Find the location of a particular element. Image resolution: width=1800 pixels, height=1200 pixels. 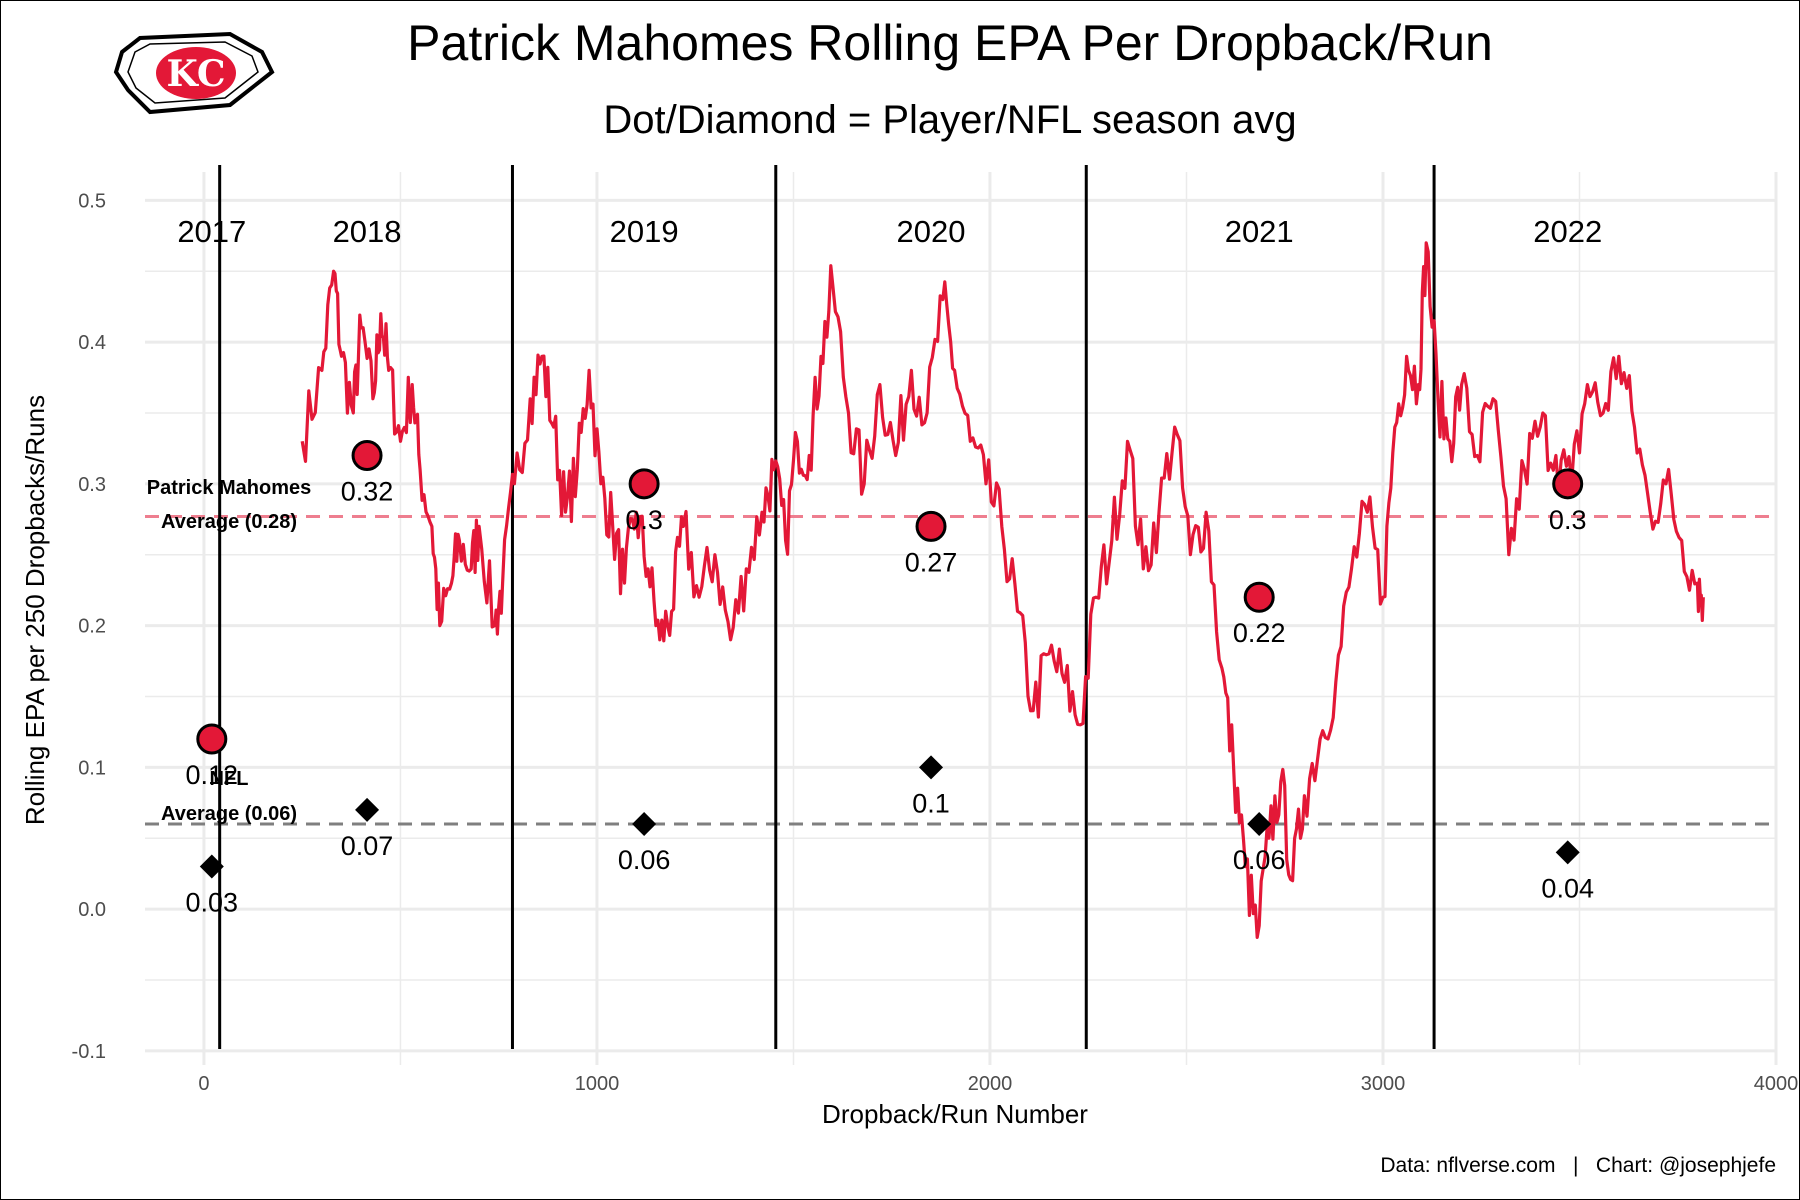

logo-oval is located at coordinates (196, 73).